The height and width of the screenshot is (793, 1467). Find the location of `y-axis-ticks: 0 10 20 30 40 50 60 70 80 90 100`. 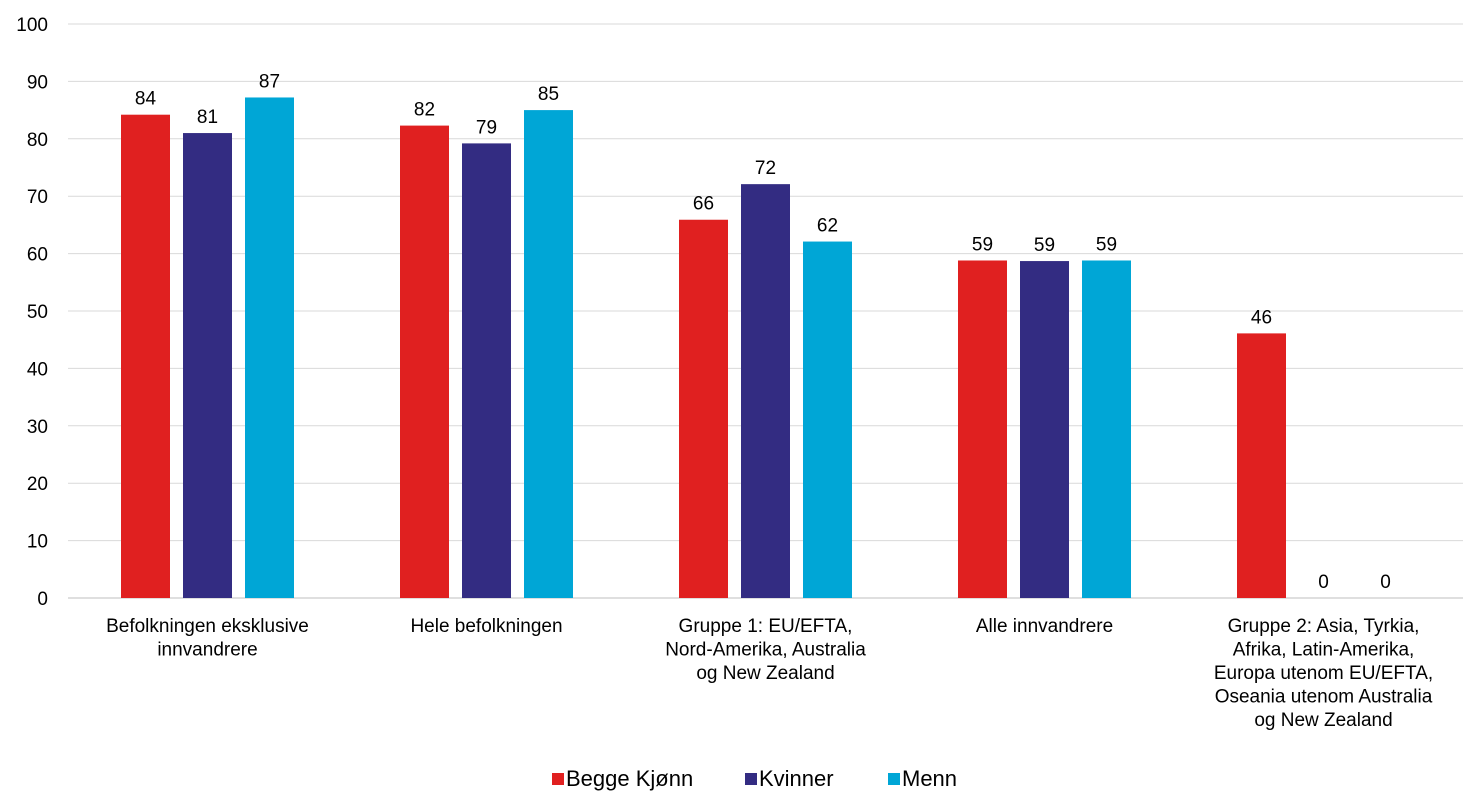

y-axis-ticks: 0 10 20 30 40 50 60 70 80 90 100 is located at coordinates (32, 312).